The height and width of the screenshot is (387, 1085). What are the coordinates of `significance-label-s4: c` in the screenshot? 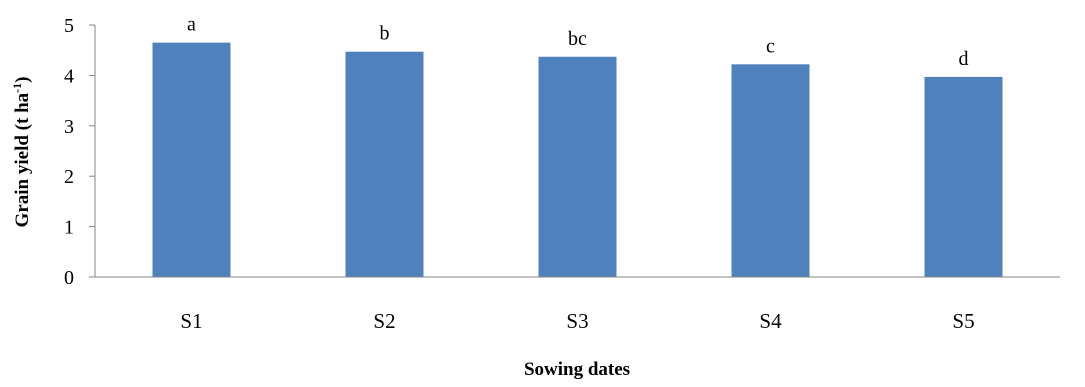 It's located at (770, 46).